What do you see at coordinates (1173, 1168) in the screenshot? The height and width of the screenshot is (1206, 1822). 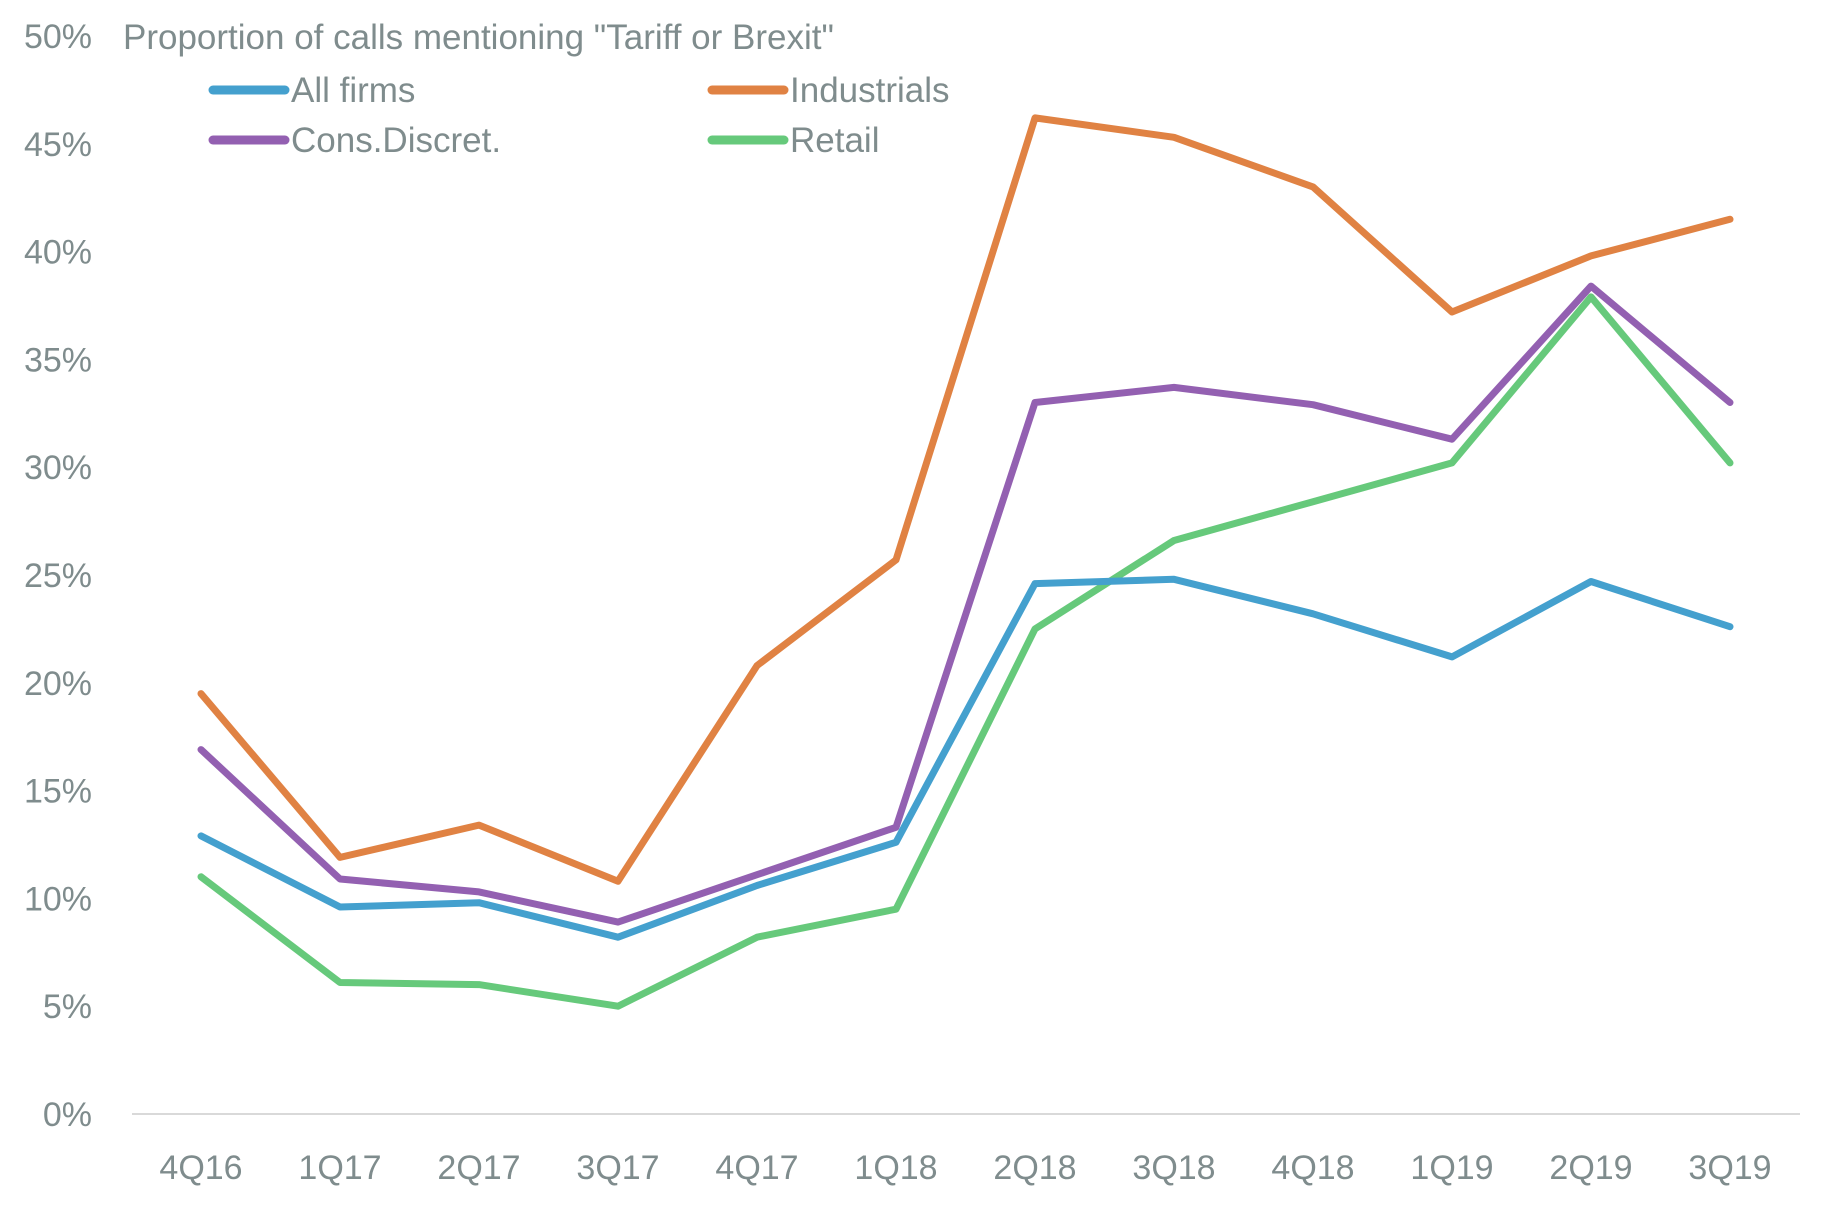 I see `x-tick-label: 3Q18` at bounding box center [1173, 1168].